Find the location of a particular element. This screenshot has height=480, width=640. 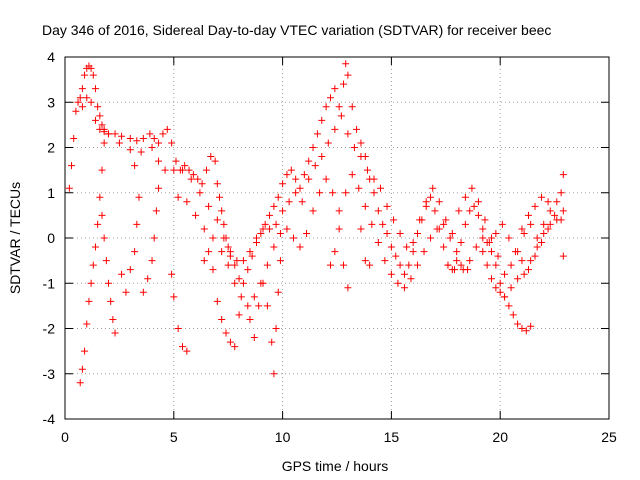

y-tick-label: 3 is located at coordinates (51, 102).